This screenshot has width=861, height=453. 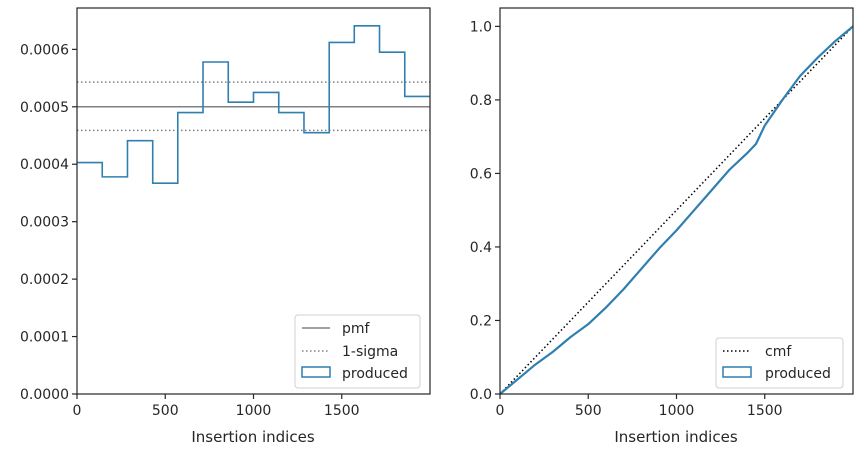 What do you see at coordinates (44, 50) in the screenshot?
I see `y-tick-label: 0.0006` at bounding box center [44, 50].